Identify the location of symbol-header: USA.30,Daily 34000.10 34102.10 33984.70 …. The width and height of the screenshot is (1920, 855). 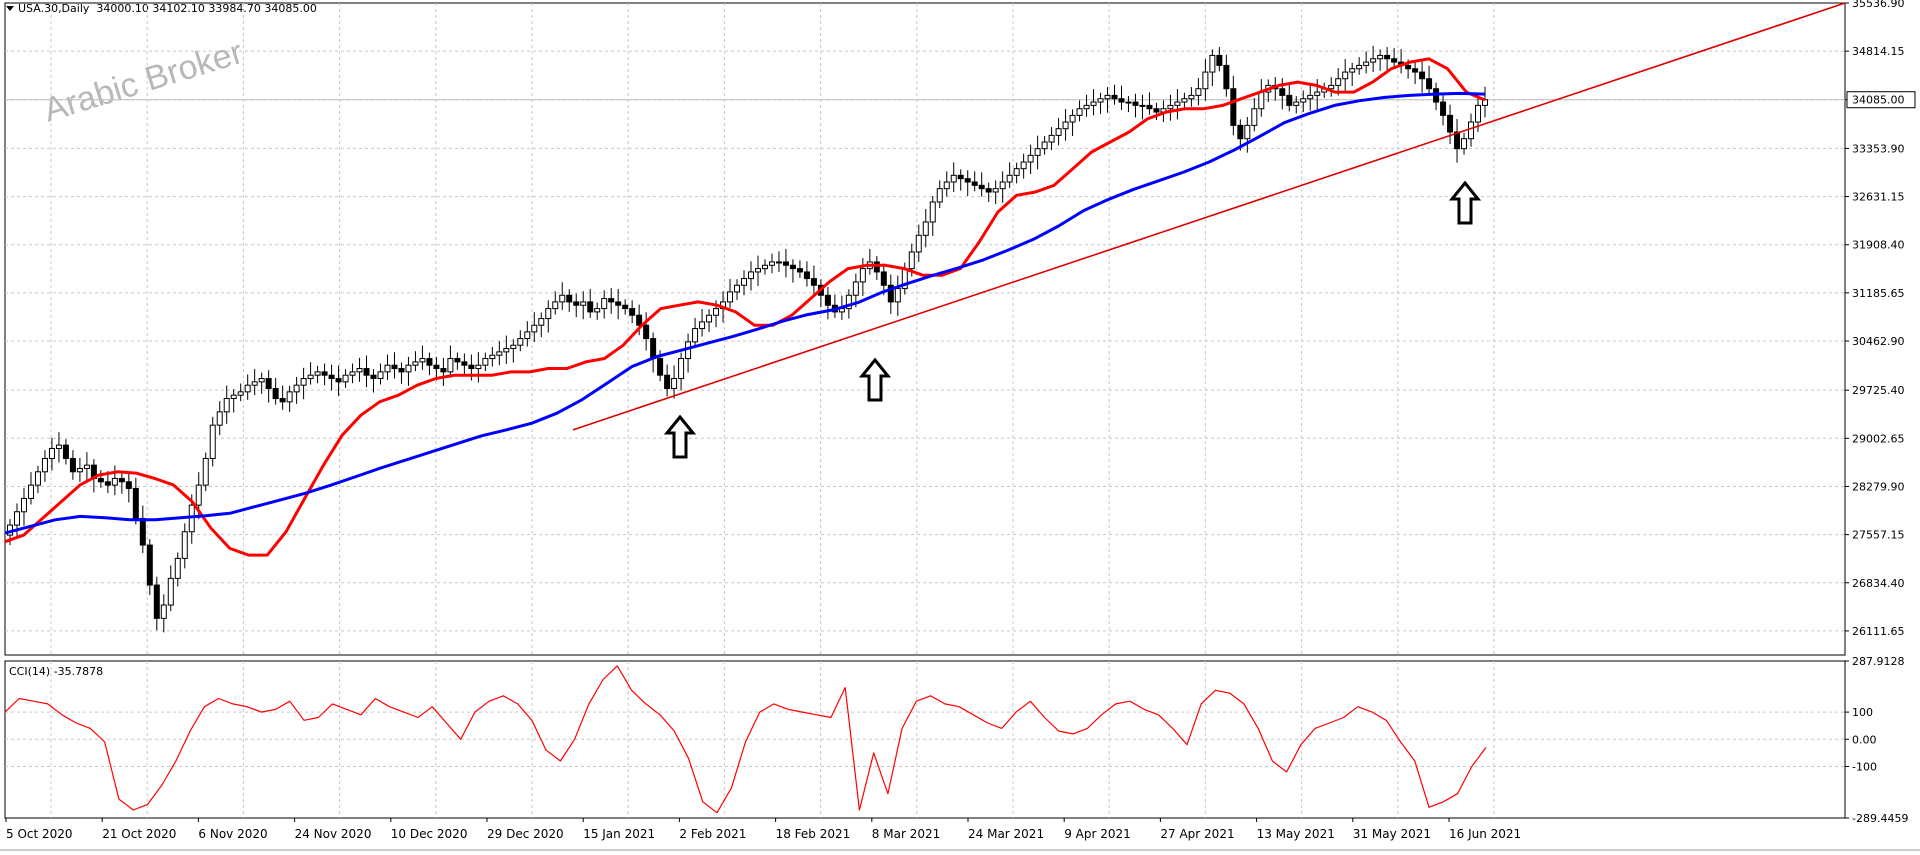
(167, 8).